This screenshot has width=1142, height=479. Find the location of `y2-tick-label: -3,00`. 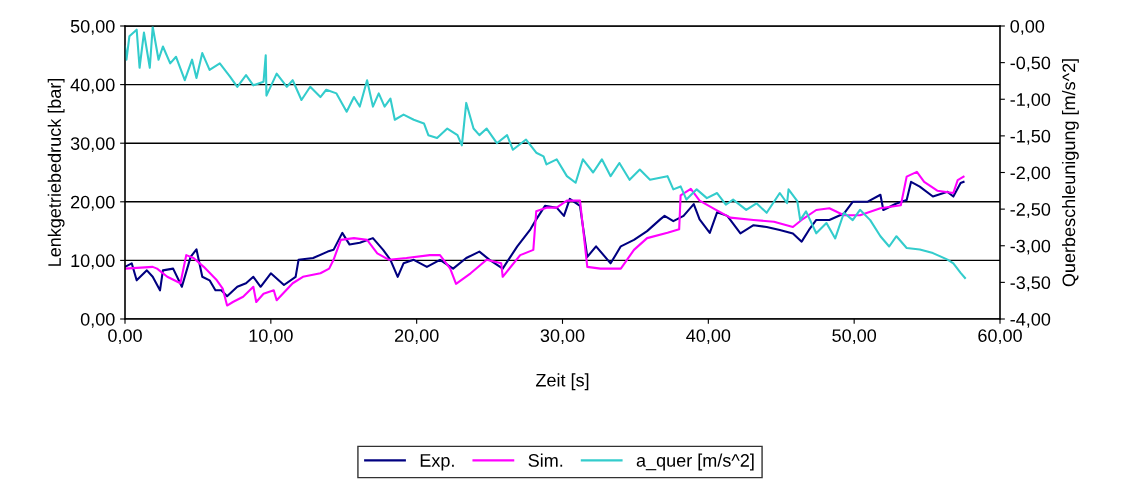

y2-tick-label: -3,00 is located at coordinates (1030, 247).